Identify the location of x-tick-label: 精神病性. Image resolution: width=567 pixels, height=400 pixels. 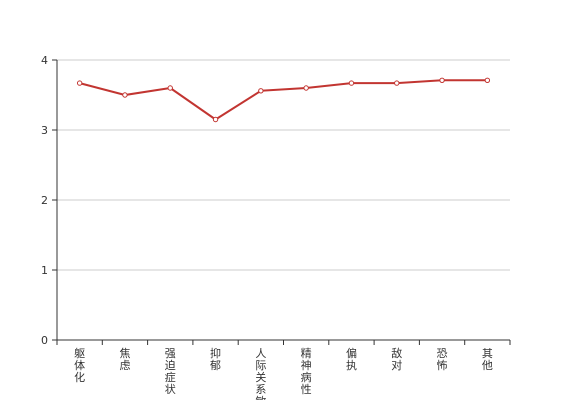
(306, 371).